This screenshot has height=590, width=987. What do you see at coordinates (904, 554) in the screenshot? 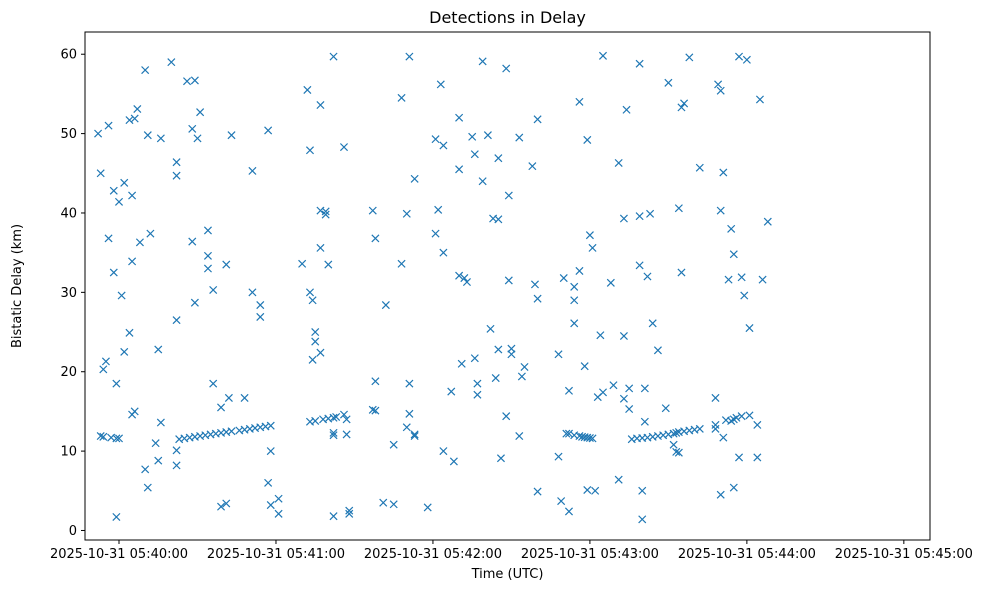
I see `x-tick-label: 2025-10-31 05:45:00` at bounding box center [904, 554].